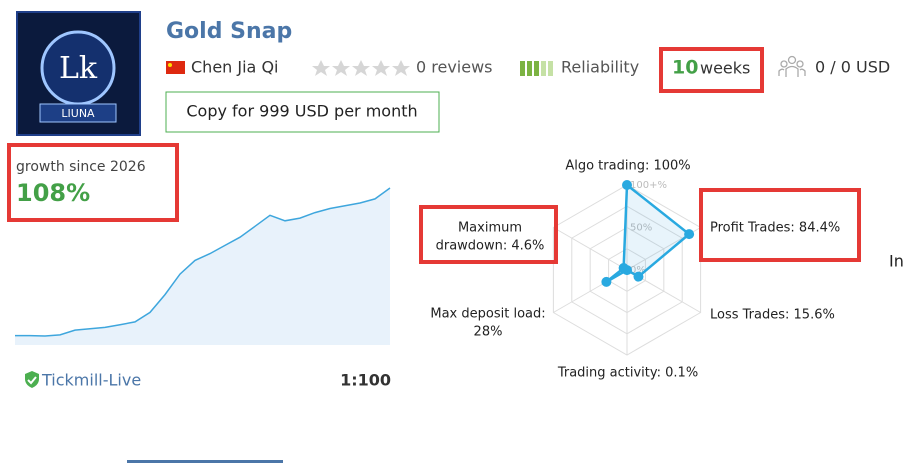 Image resolution: width=903 pixels, height=469 pixels. I want to click on growth-chart, so click(203, 266).